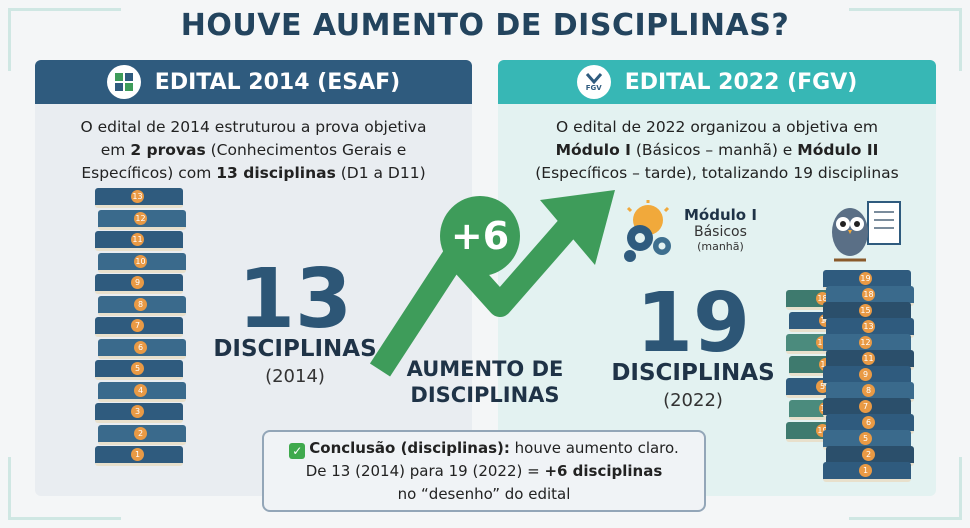 Image resolution: width=970 pixels, height=528 pixels. I want to click on book-stack-2014: 13 12 11 10 9 8 7 6 5 4 3 2 1, so click(142, 333).